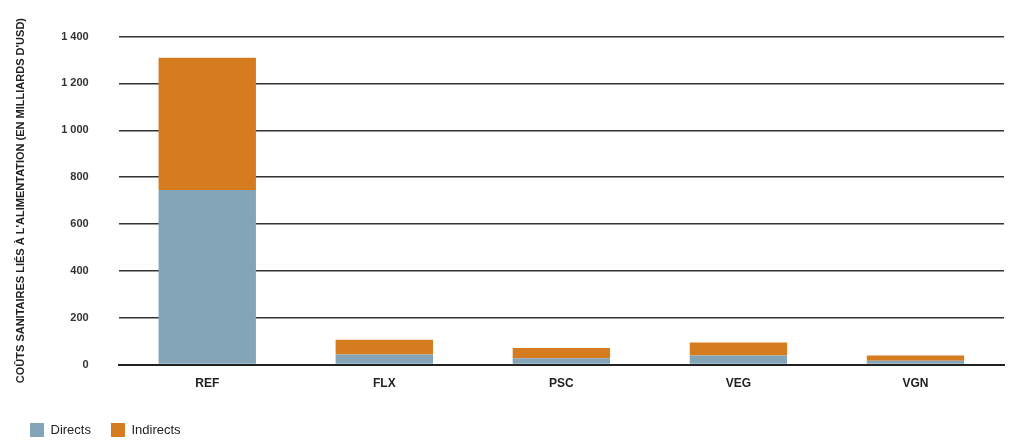 This screenshot has height=447, width=1024. Describe the element at coordinates (79, 223) in the screenshot. I see `y-tick-label: 600` at that location.